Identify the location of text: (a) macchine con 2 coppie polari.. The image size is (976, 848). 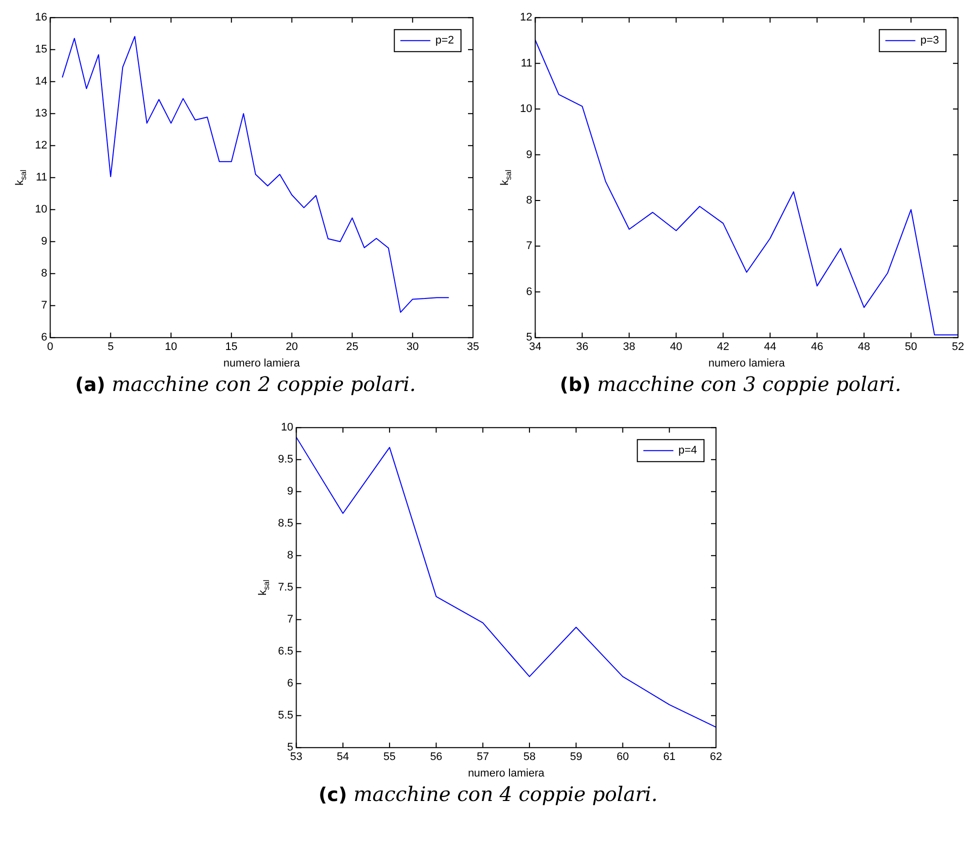
(245, 384).